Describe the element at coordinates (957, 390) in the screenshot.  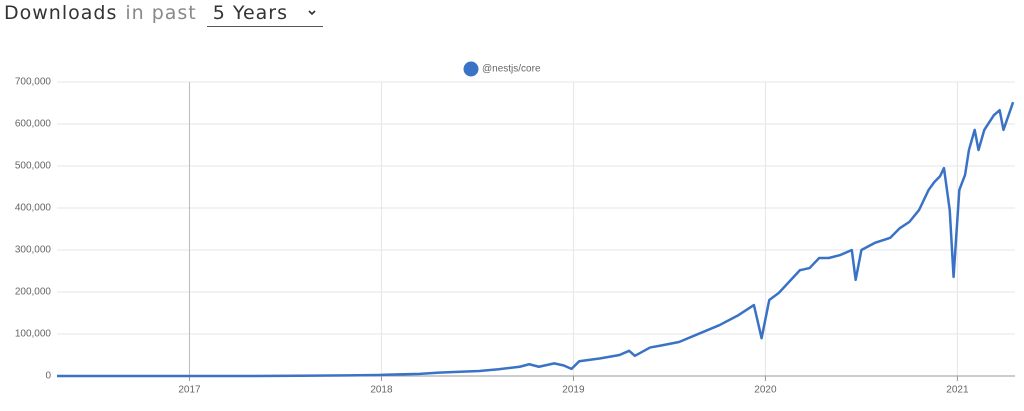
I see `x-tick-label: 2021` at that location.